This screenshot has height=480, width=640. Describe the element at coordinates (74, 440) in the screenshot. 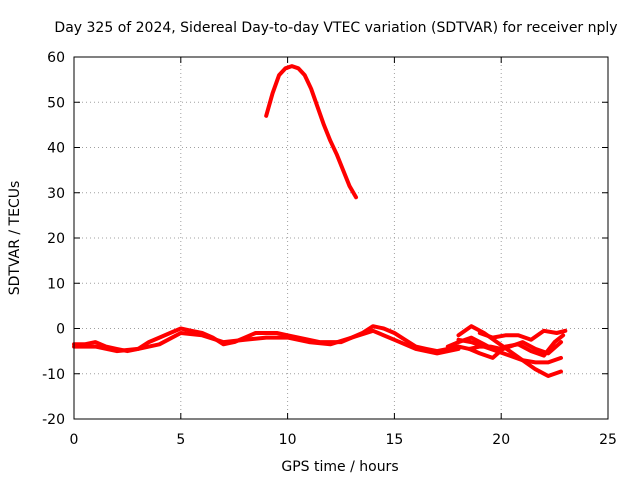

I see `x-tick-label: 0` at that location.